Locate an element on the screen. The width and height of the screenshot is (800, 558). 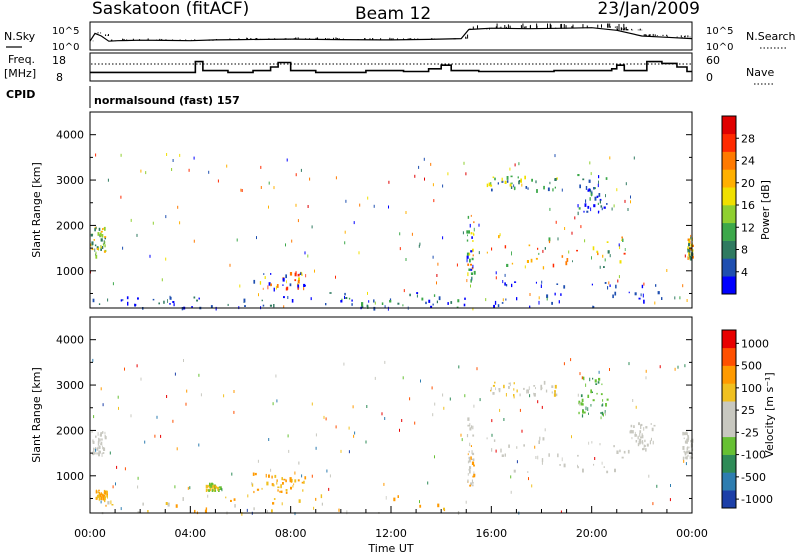
velocity-cbar-tick-label: 500 is located at coordinates (751, 366).